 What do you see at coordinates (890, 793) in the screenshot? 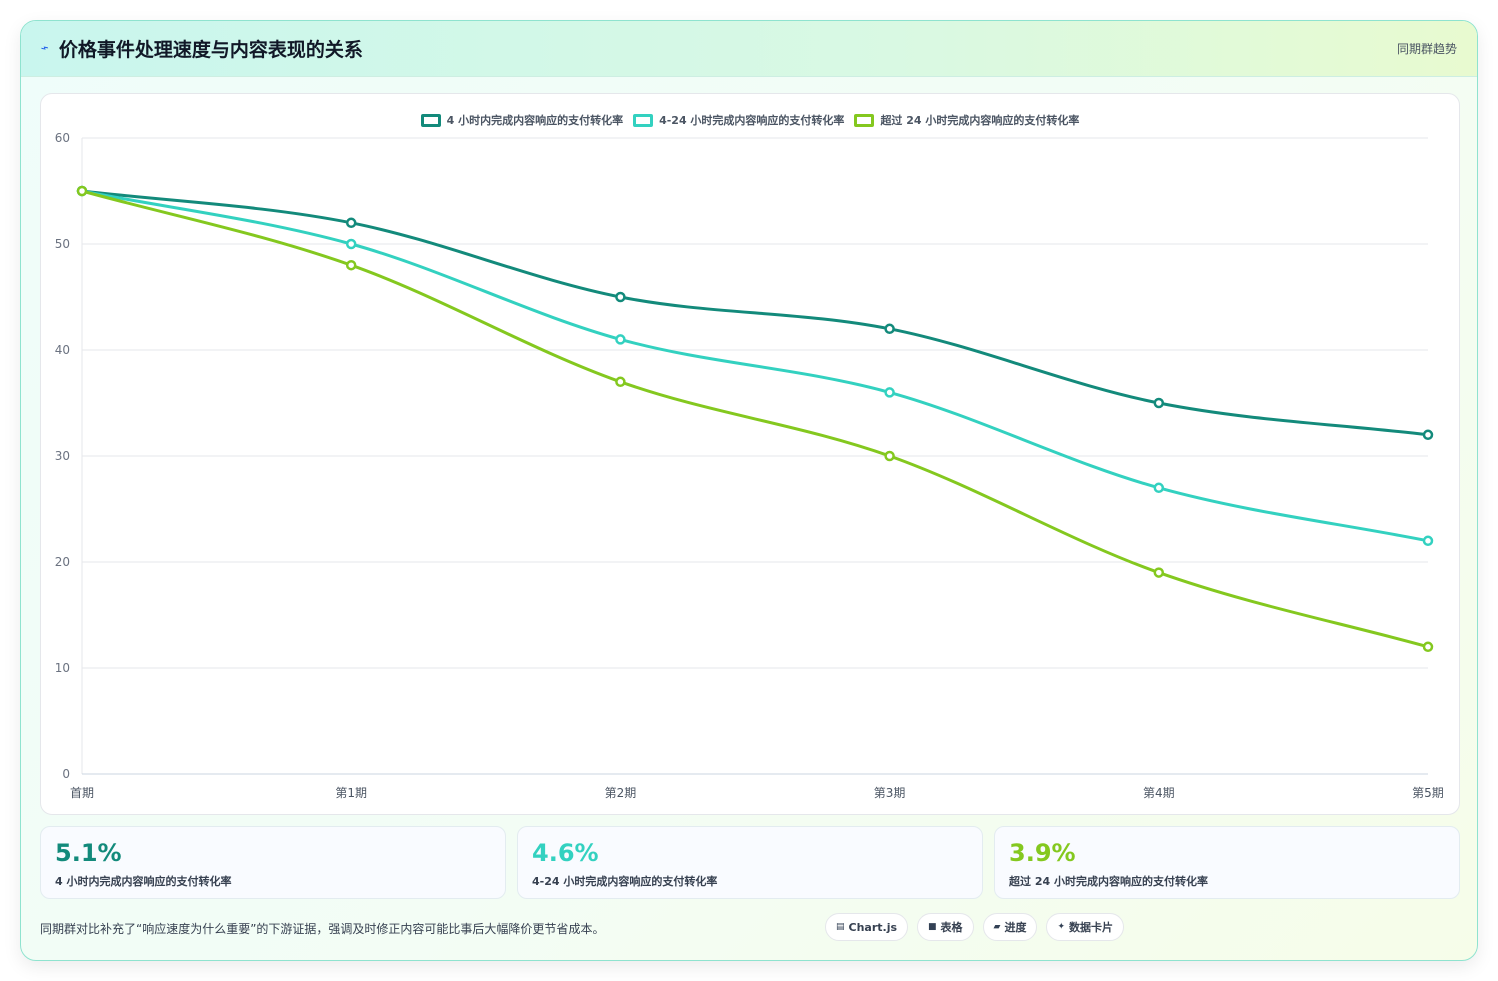
I see `x-tick-label: 第3期` at bounding box center [890, 793].